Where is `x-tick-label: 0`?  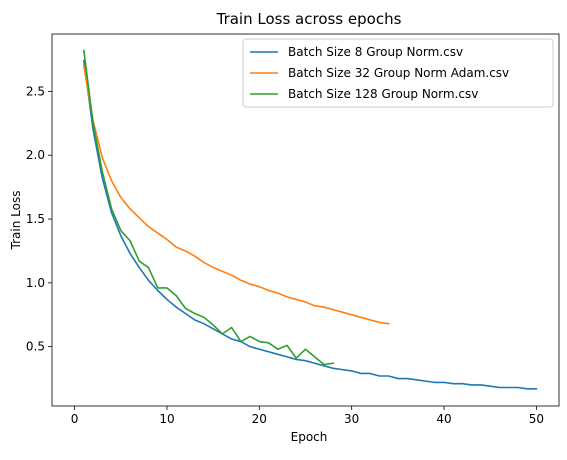 x-tick-label: 0 is located at coordinates (75, 419).